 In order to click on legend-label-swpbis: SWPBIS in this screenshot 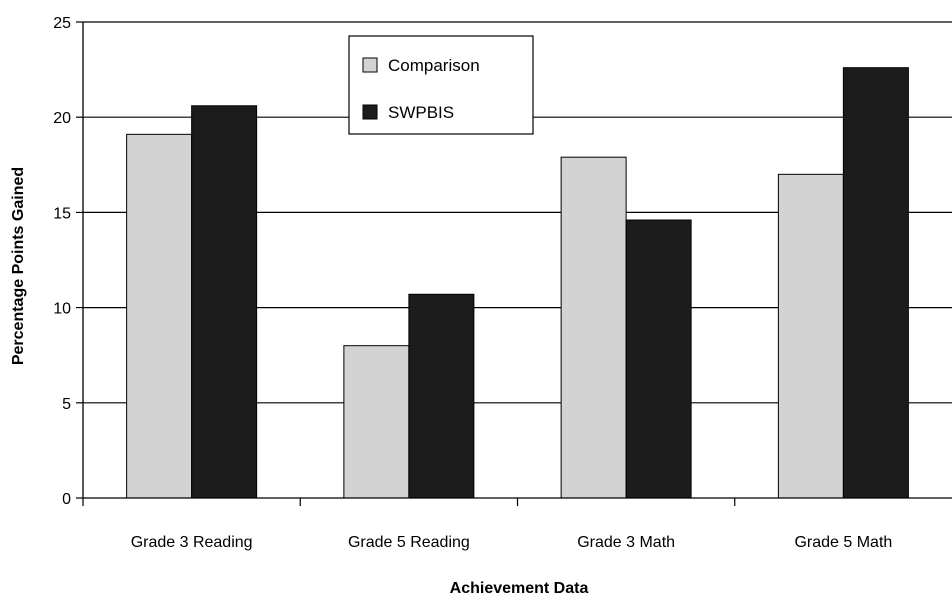, I will do `click(421, 112)`.